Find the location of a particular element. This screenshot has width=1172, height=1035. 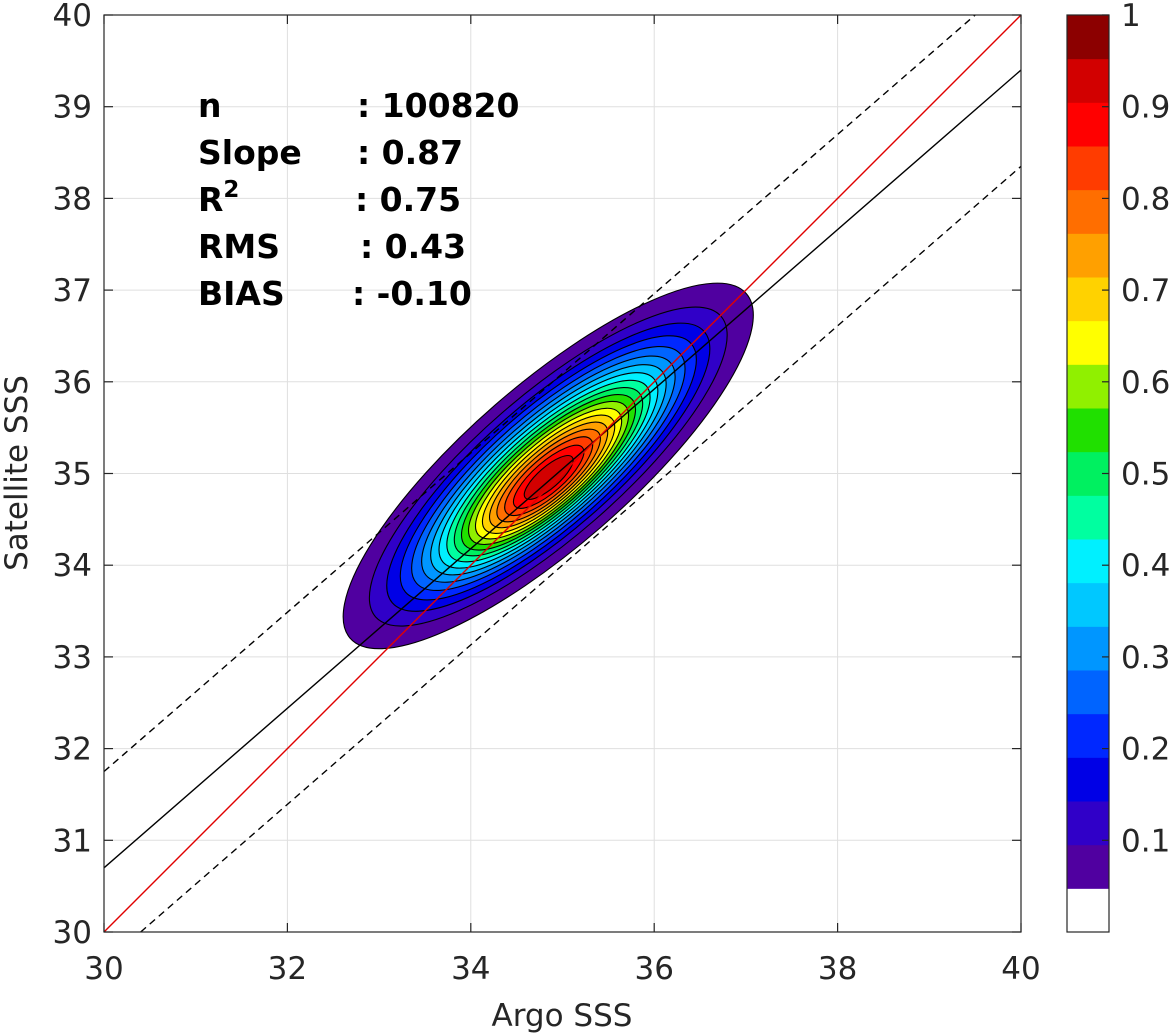

y-tick-label: 36 is located at coordinates (72, 383).